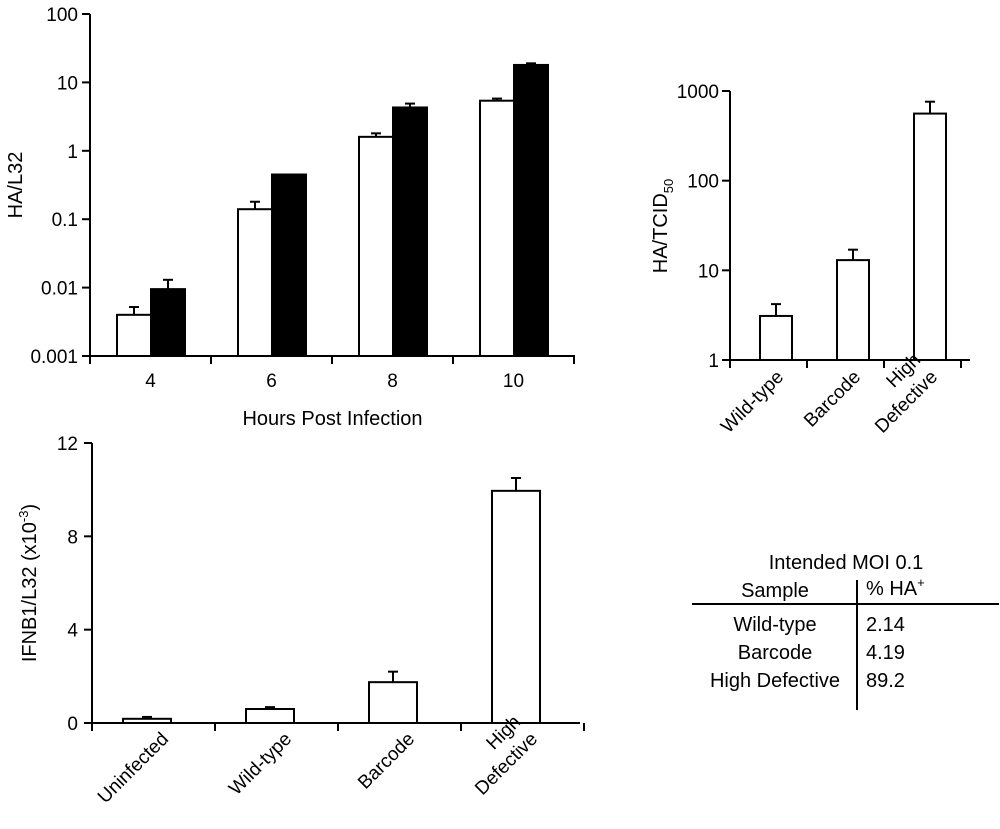 This screenshot has height=829, width=1000. What do you see at coordinates (775, 681) in the screenshot?
I see `moi-row-sample: High Defective` at bounding box center [775, 681].